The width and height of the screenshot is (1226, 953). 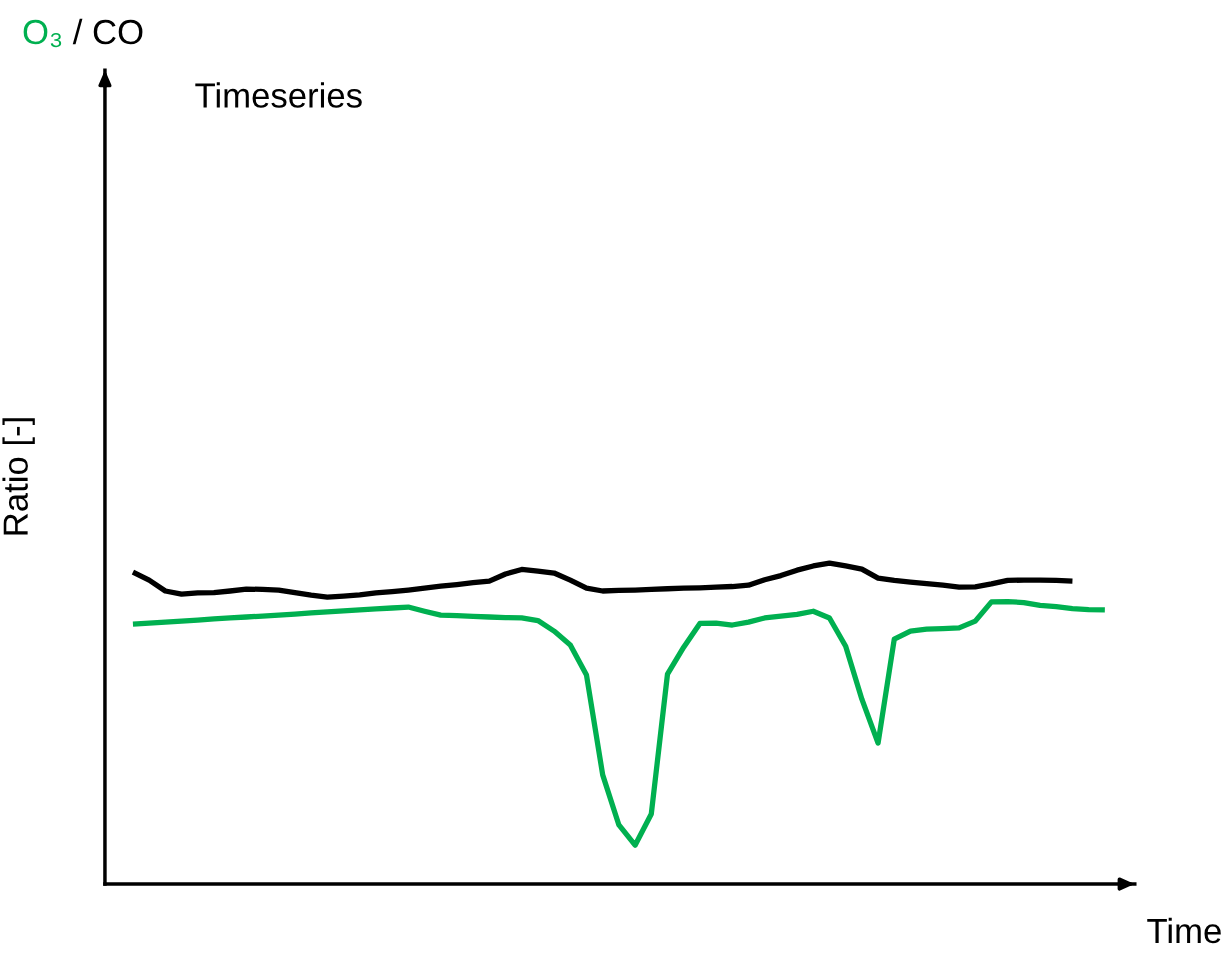 What do you see at coordinates (18, 476) in the screenshot?
I see `text: Ratio [-]` at bounding box center [18, 476].